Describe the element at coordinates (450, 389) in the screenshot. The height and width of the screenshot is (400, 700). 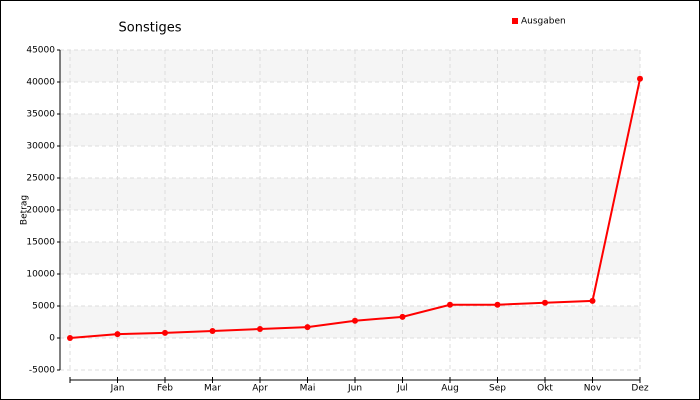
I see `x-tick-label: Aug` at that location.